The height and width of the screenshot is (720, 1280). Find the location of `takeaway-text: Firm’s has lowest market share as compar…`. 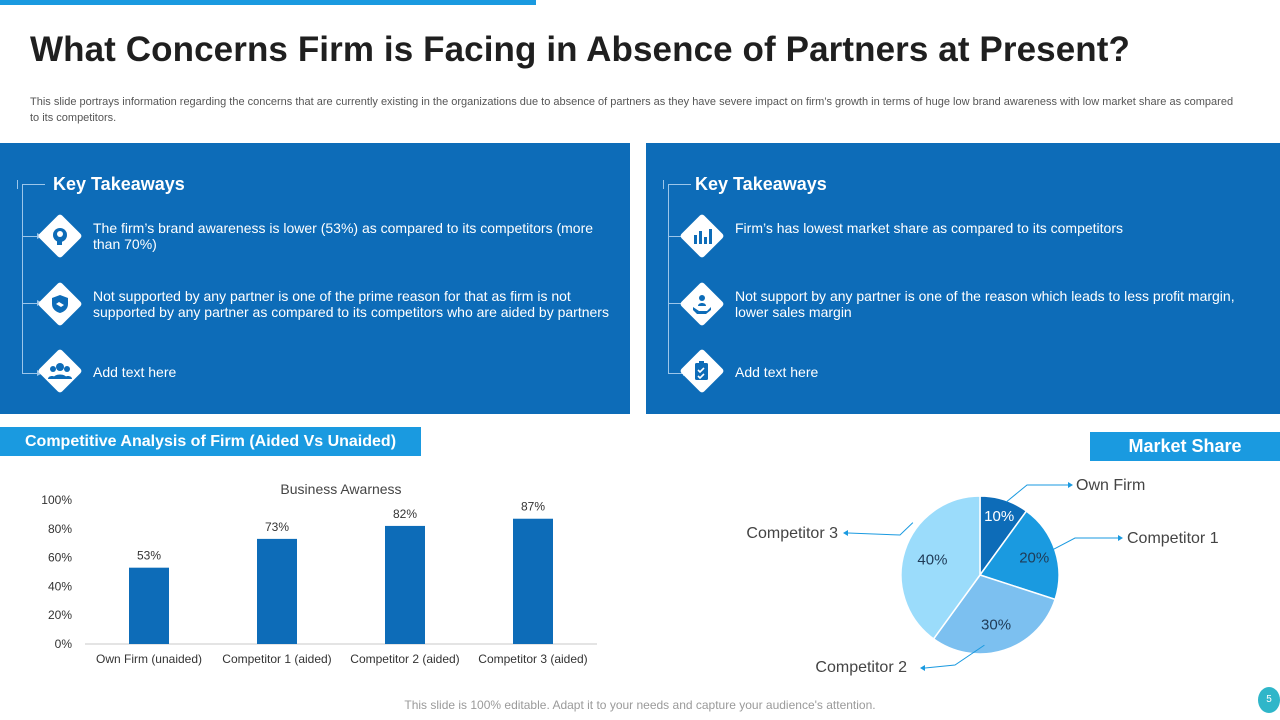

takeaway-text: Firm’s has lowest market share as compar… is located at coordinates (929, 228).